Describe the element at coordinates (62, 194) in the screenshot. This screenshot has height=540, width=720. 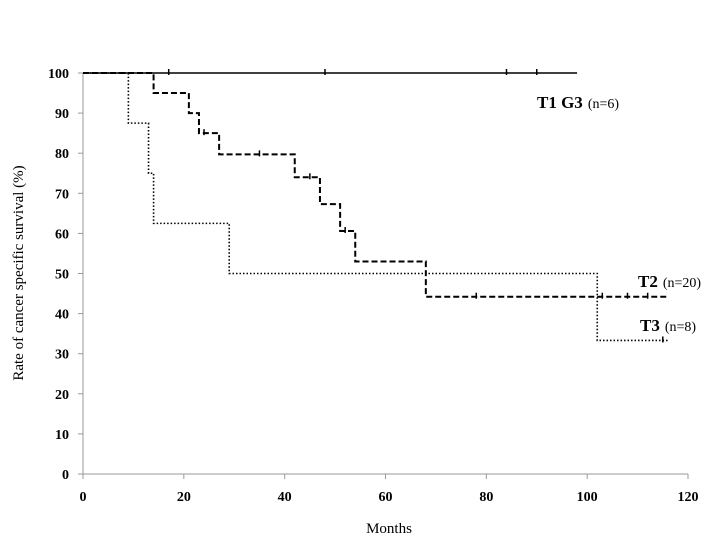
I see `y-tick-label: 70` at that location.